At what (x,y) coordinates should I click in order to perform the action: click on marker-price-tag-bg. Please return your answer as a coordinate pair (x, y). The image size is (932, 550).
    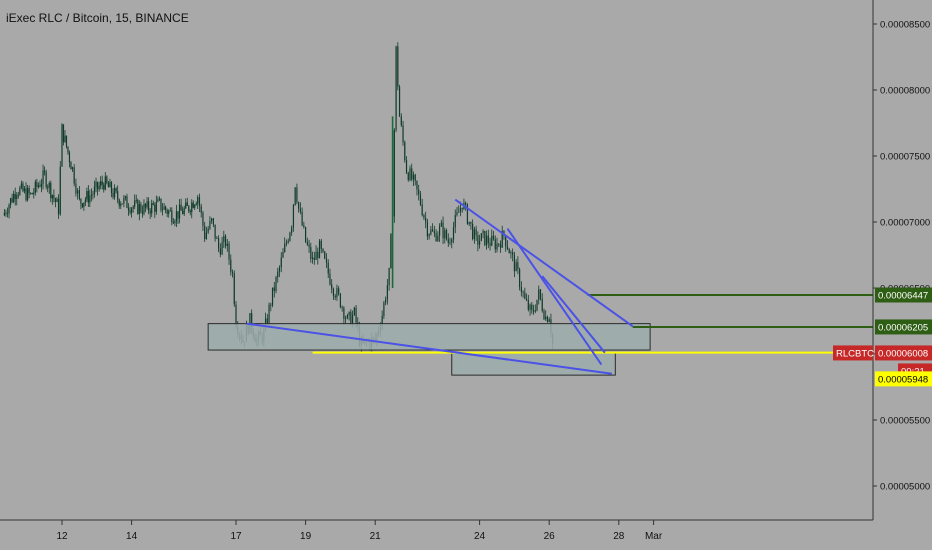
    Looking at the image, I should click on (903, 379).